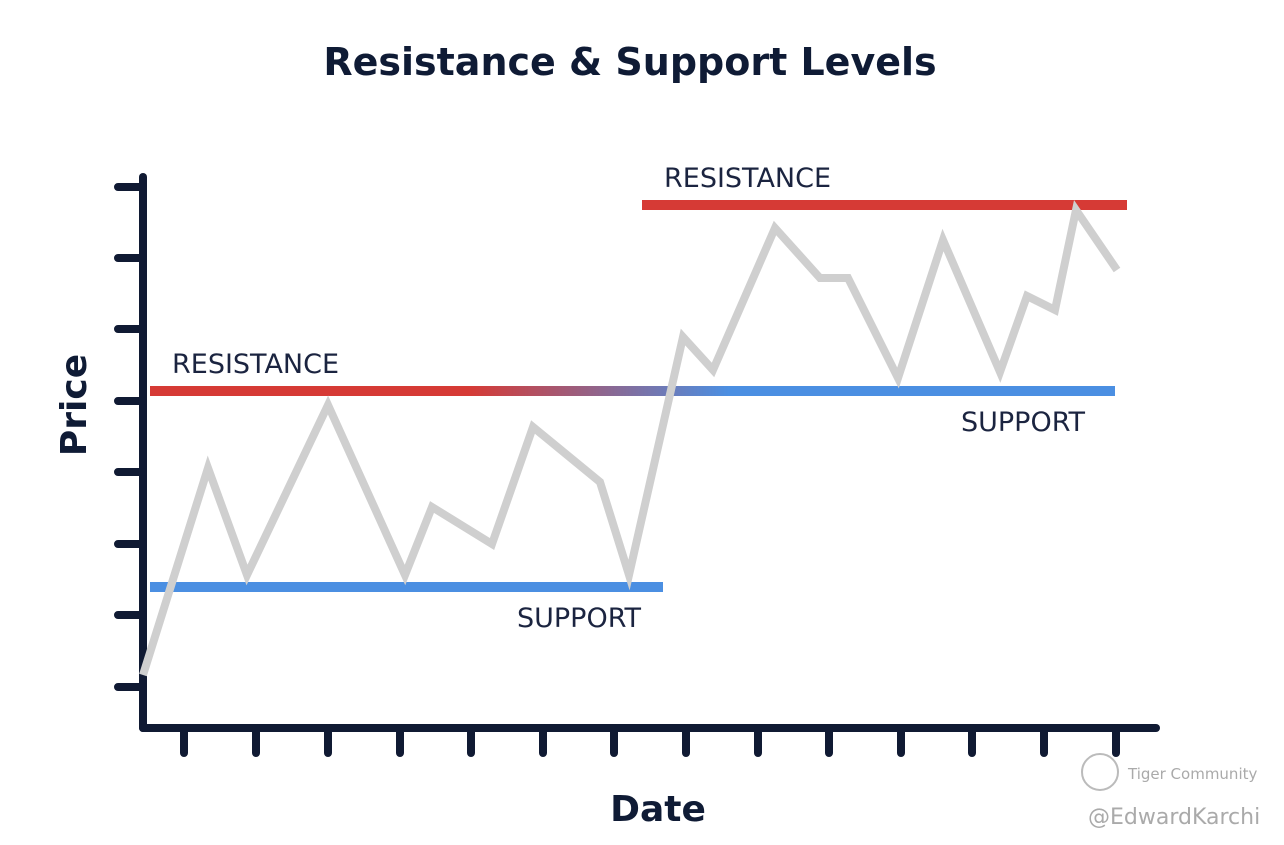 This screenshot has height=845, width=1284. I want to click on x-axis-label: Date, so click(658, 809).